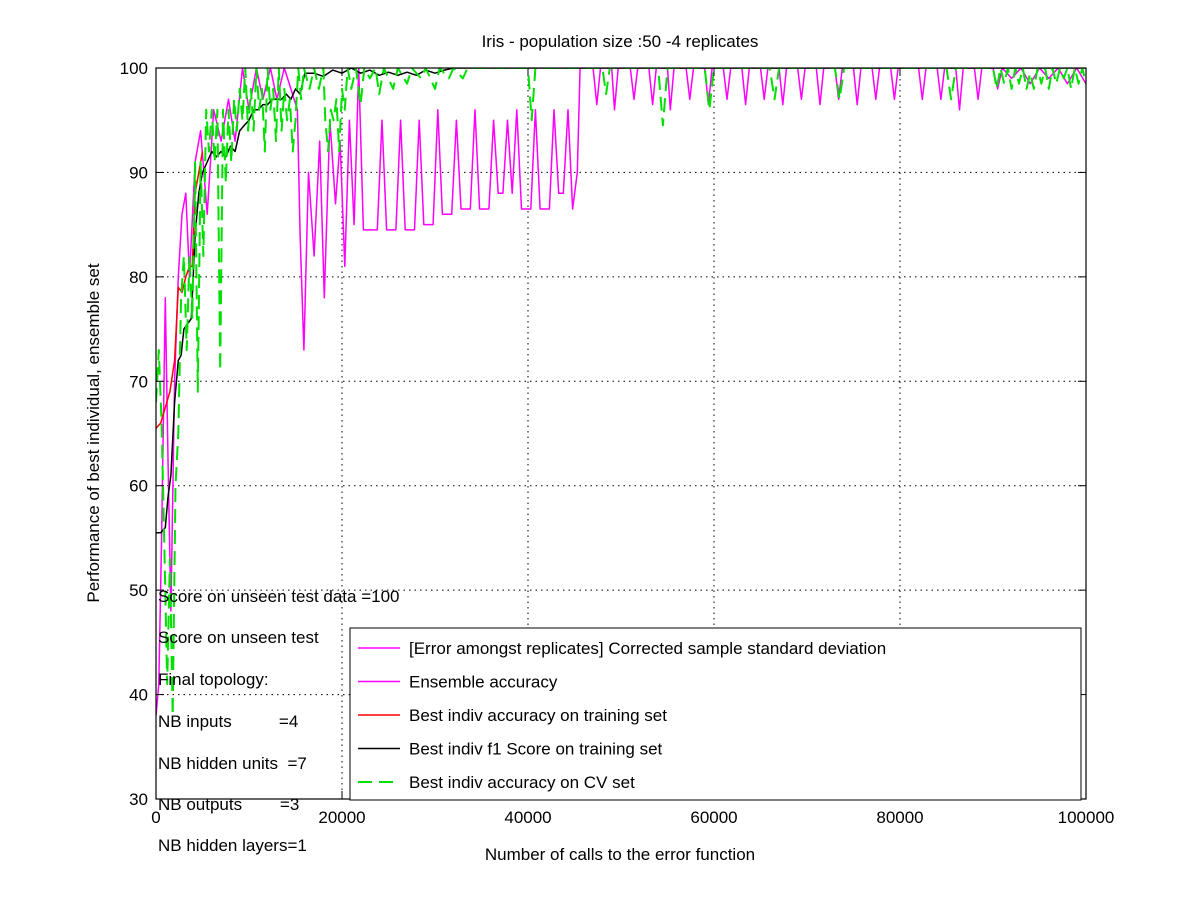  I want to click on y-tick-label: 90, so click(138, 172).